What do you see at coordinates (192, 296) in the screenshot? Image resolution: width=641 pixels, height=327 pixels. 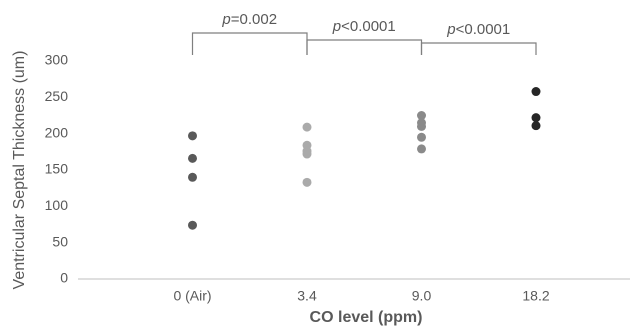 I see `x-tick-label: 0 (Air)` at bounding box center [192, 296].